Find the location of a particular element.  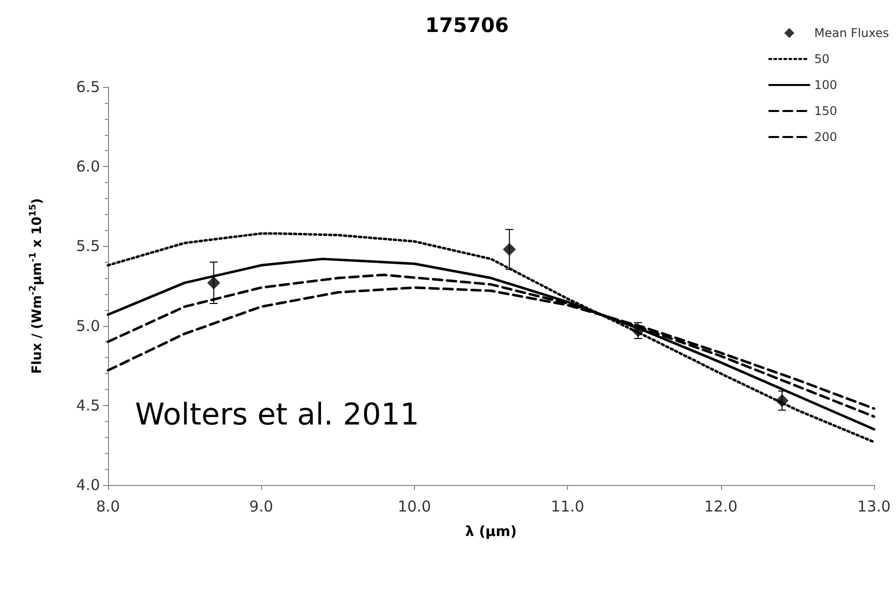

x-tick-label: 13.0 is located at coordinates (874, 507).